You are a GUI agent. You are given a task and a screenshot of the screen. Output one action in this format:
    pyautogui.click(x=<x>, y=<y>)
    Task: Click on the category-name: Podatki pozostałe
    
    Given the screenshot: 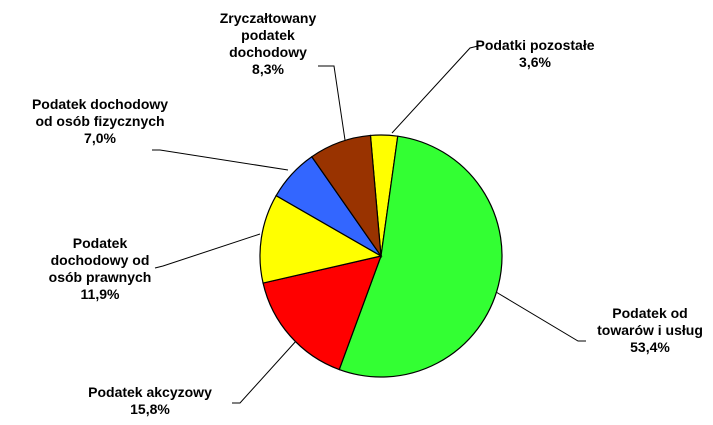 What is the action you would take?
    pyautogui.click(x=535, y=45)
    